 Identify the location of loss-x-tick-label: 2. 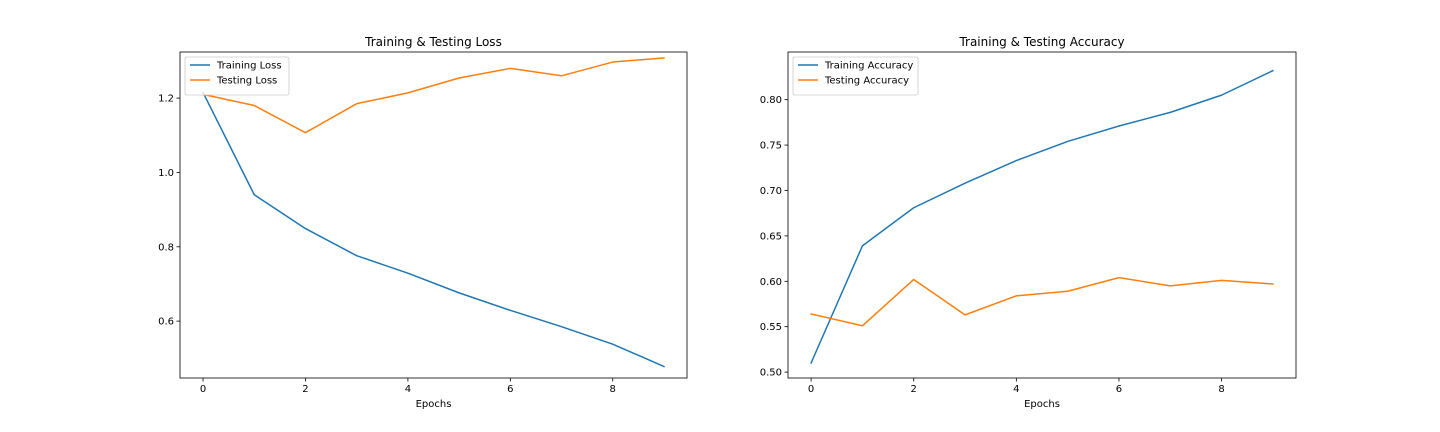
(305, 389).